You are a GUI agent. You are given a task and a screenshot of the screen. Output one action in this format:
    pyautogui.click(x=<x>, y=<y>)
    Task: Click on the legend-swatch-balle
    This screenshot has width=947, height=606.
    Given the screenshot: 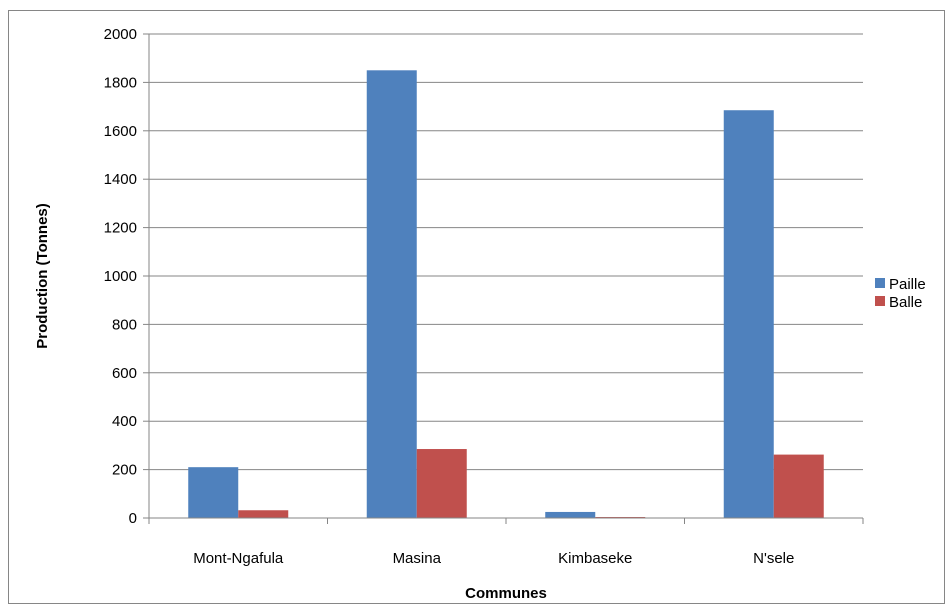 What is the action you would take?
    pyautogui.click(x=880, y=301)
    